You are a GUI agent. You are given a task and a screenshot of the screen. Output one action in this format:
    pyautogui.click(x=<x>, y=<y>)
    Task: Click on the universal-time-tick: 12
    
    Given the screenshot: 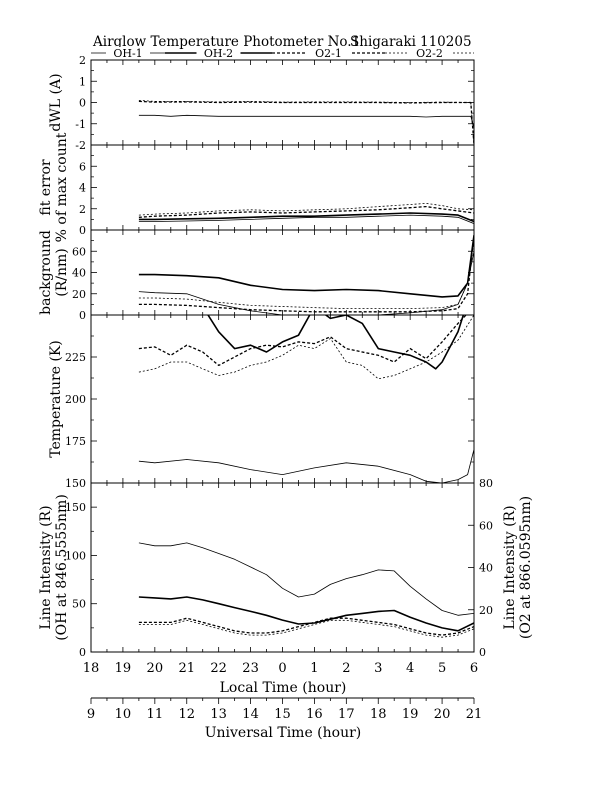 What is the action you would take?
    pyautogui.click(x=186, y=714)
    